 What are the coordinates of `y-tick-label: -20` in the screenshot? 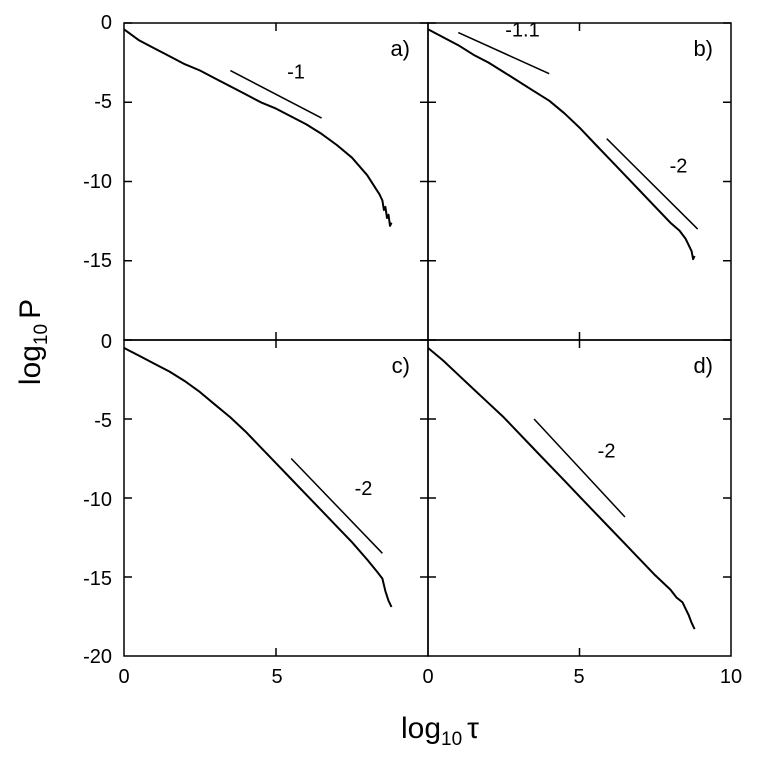 It's located at (97, 657).